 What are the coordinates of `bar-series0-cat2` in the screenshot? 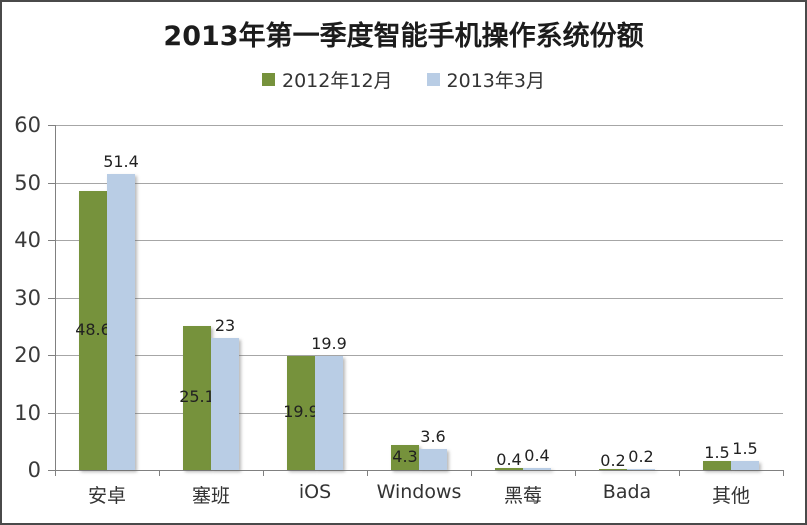 It's located at (301, 413).